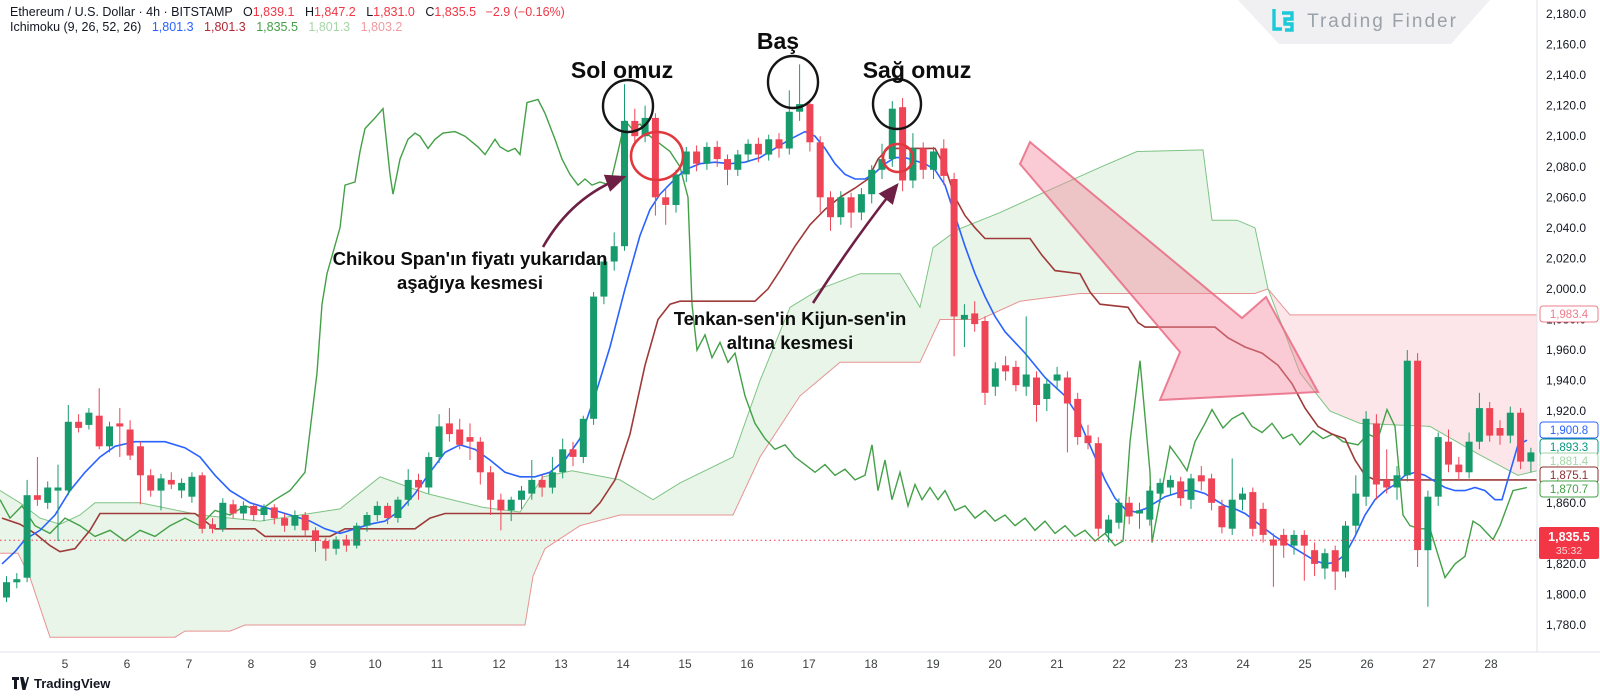 This screenshot has width=1600, height=700. What do you see at coordinates (1057, 664) in the screenshot?
I see `time-tick-label: 21` at bounding box center [1057, 664].